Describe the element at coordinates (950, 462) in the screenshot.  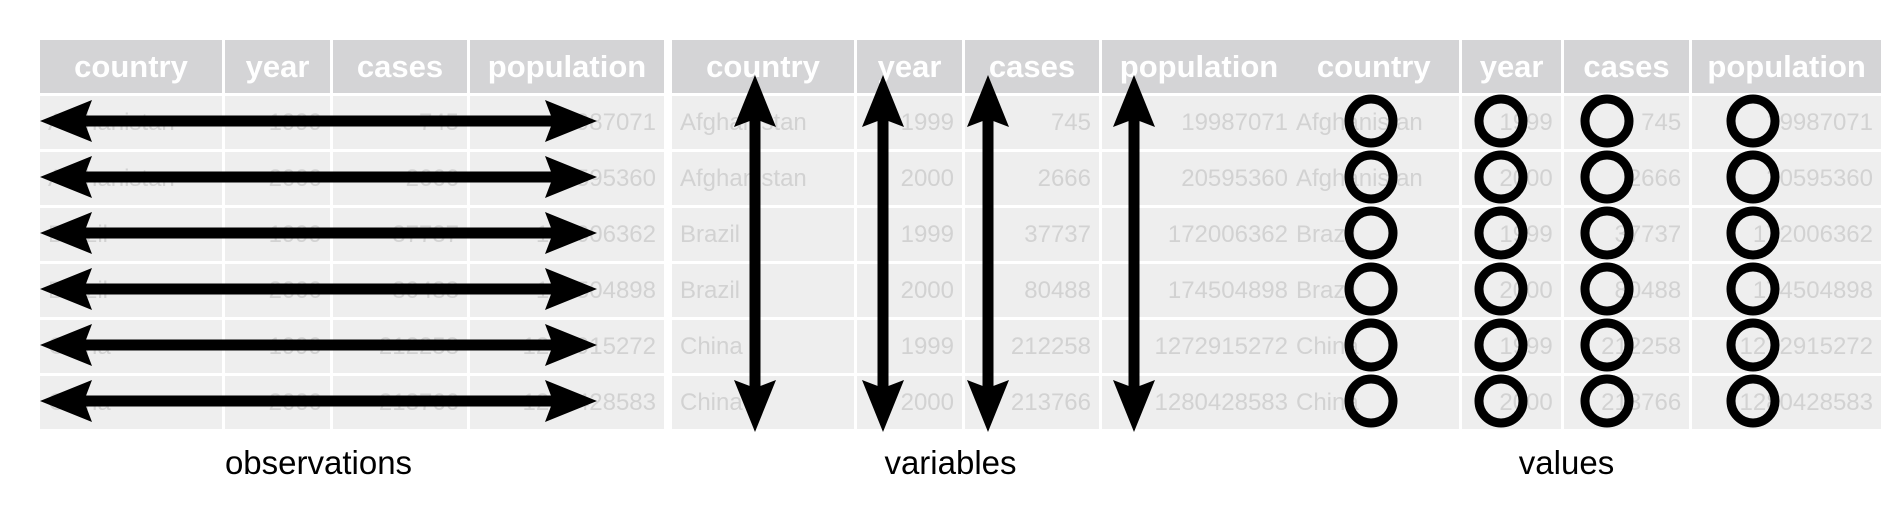
I see `variables-caption: variables` at that location.